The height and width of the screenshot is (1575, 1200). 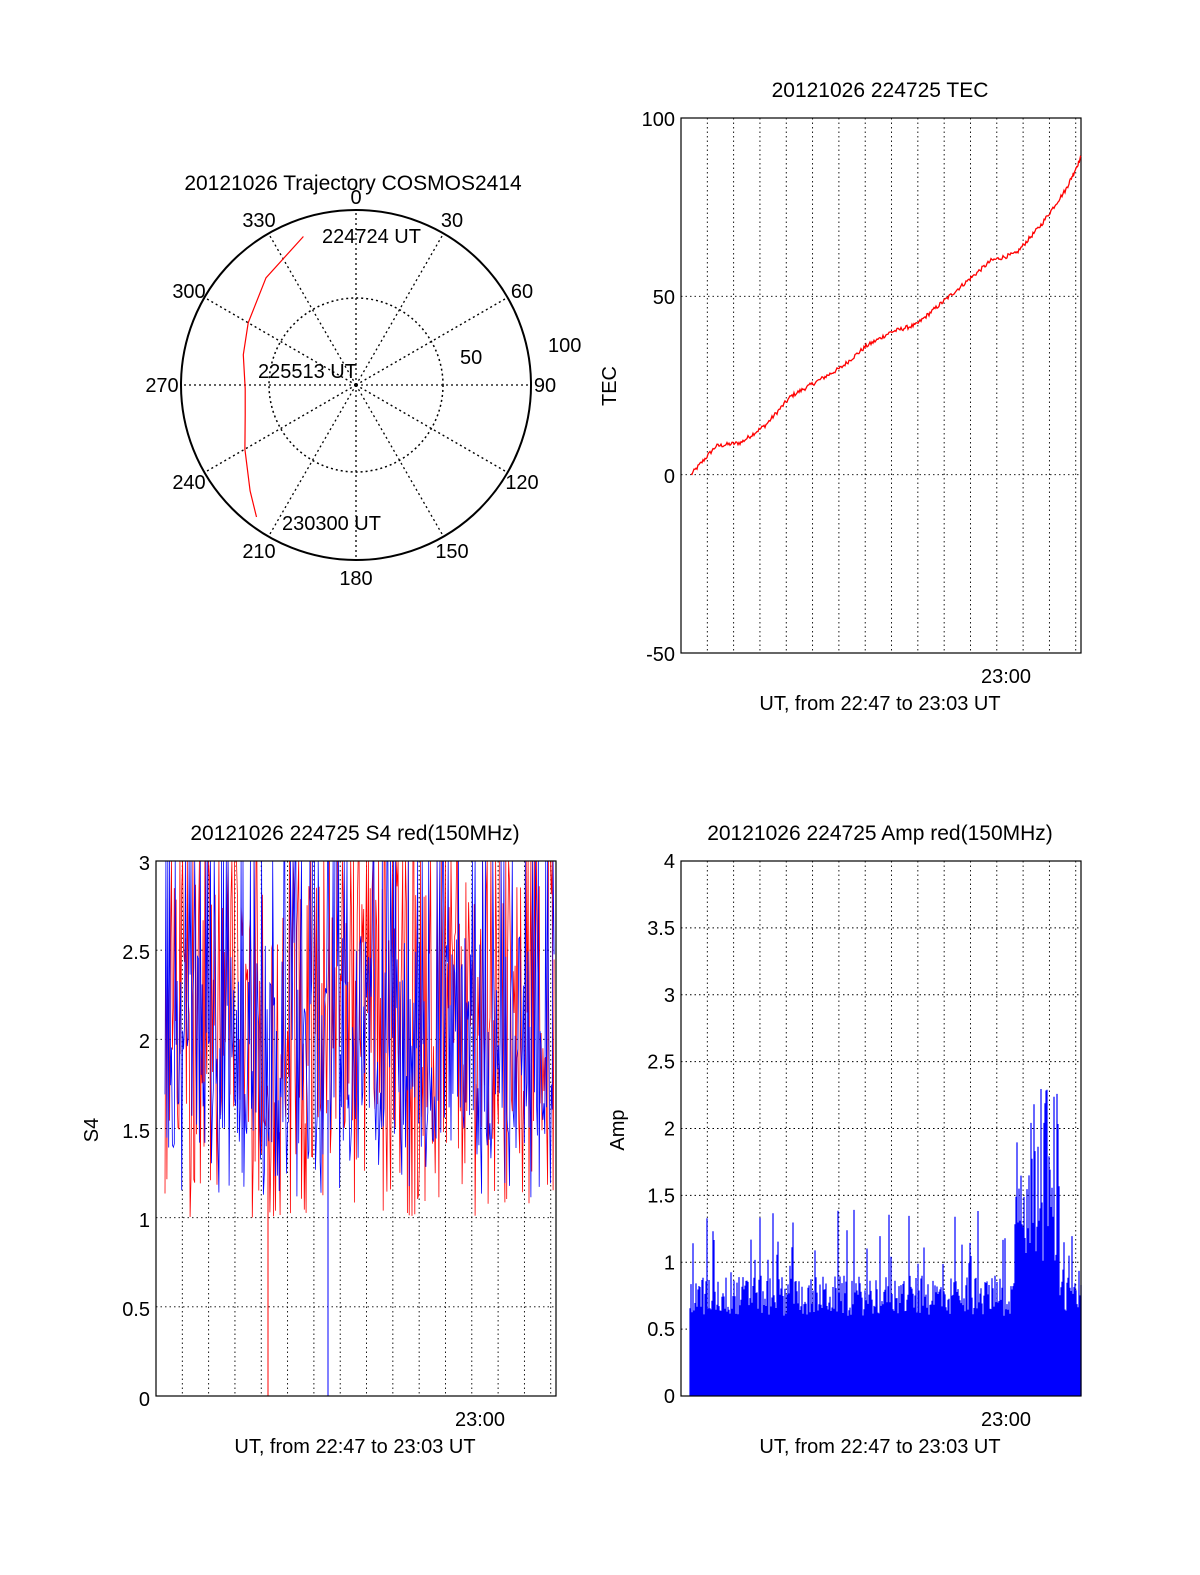 I want to click on polar-outer-circle, so click(x=356, y=385).